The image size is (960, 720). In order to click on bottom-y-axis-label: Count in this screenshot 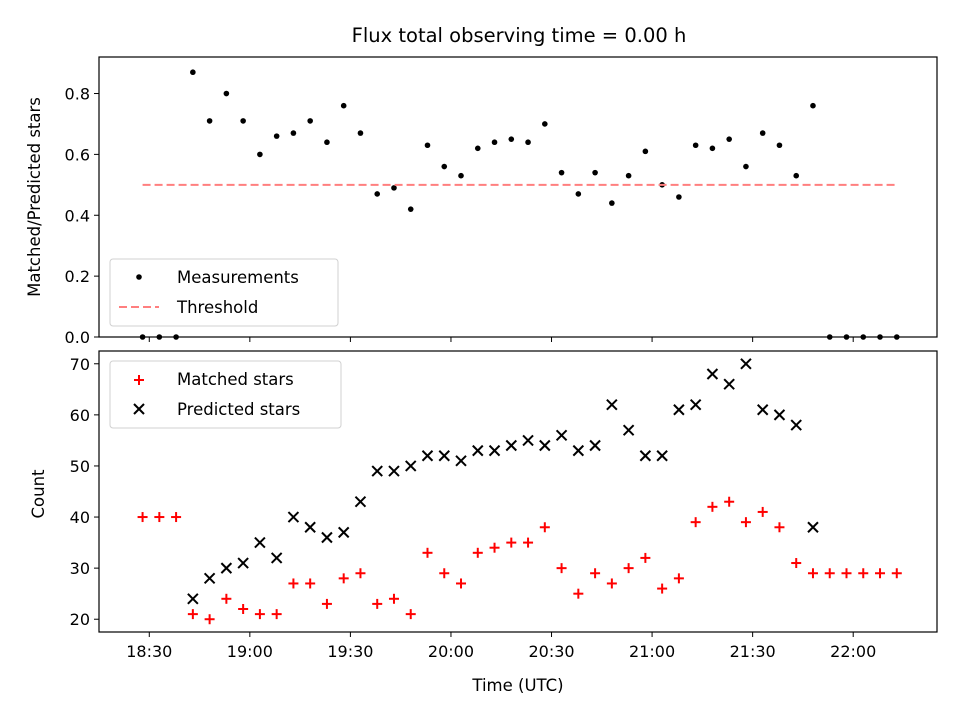, I will do `click(38, 494)`.